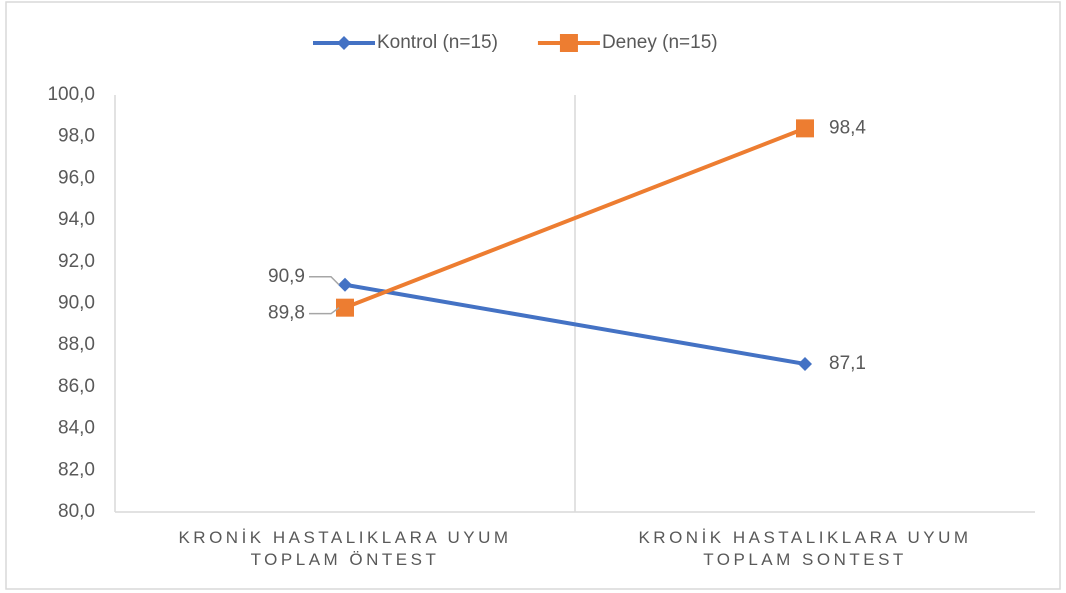 The width and height of the screenshot is (1066, 593). What do you see at coordinates (76, 261) in the screenshot?
I see `y-tick-label: 92,0` at bounding box center [76, 261].